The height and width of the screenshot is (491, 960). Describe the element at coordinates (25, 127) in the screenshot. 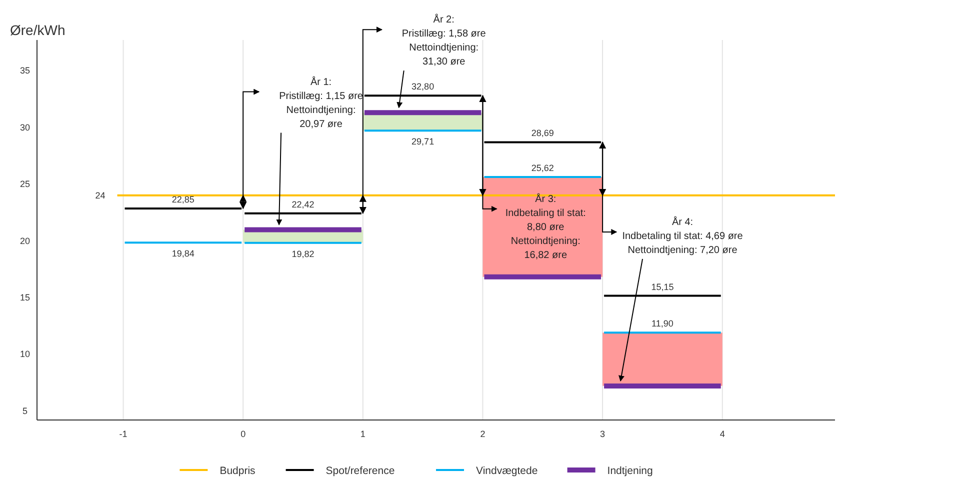

I see `y-tick-label: 30` at that location.